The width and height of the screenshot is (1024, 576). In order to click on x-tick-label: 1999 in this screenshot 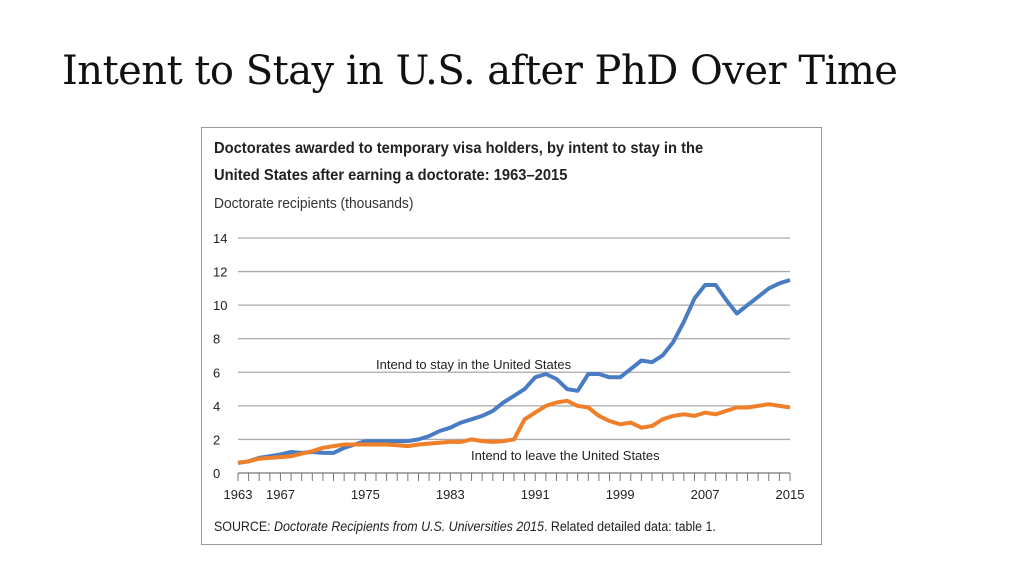, I will do `click(620, 494)`.